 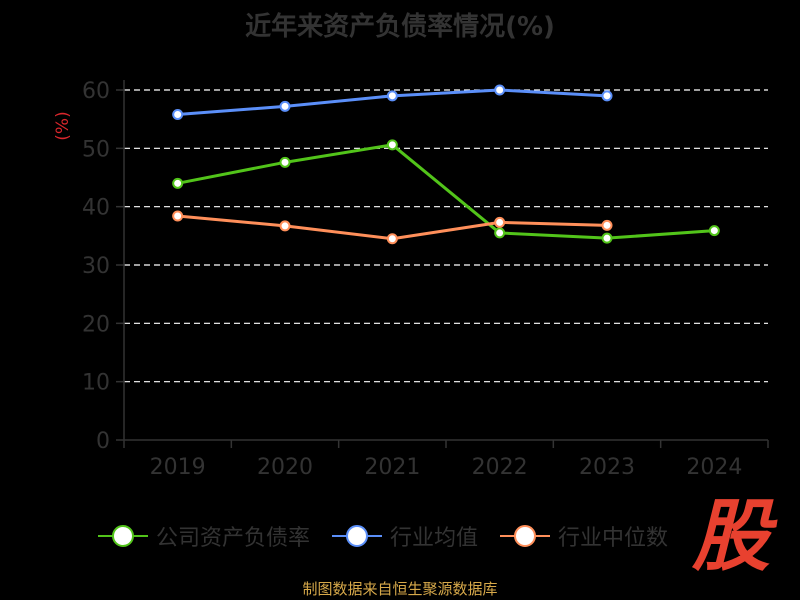 What do you see at coordinates (96, 266) in the screenshot?
I see `y-tick-label: 30` at bounding box center [96, 266].